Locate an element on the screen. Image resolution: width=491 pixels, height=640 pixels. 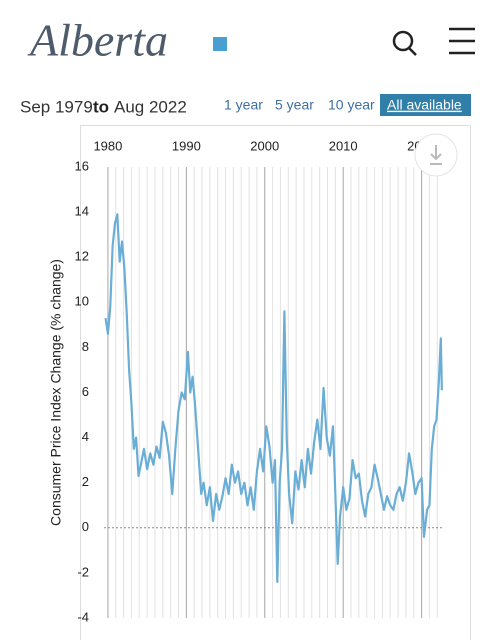
y-tick-label: 0 is located at coordinates (85, 526).